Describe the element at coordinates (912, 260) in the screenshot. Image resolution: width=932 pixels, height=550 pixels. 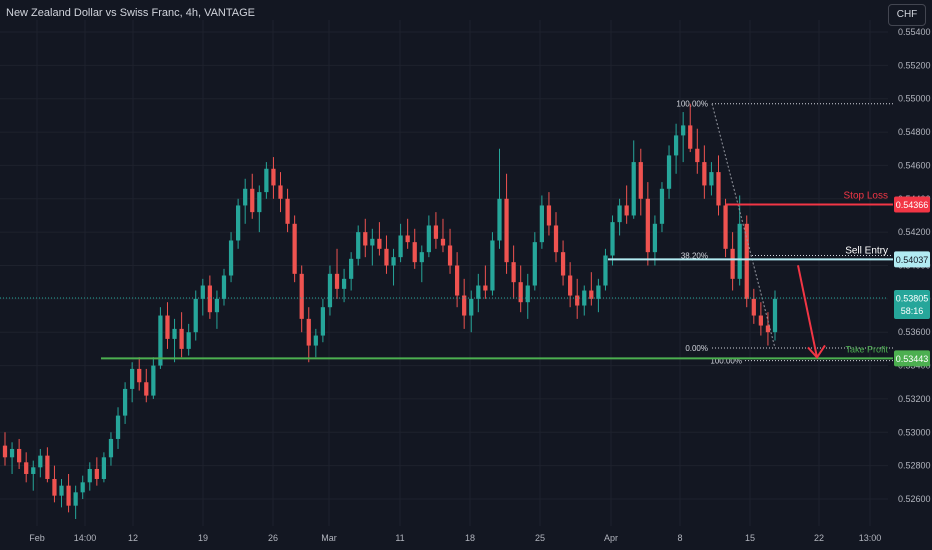
I see `svg-text: 0.54037` at that location.